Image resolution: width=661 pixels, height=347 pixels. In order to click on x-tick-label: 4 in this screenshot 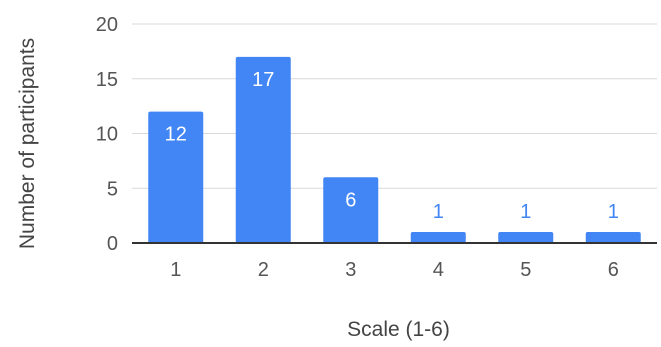, I will do `click(438, 270)`.